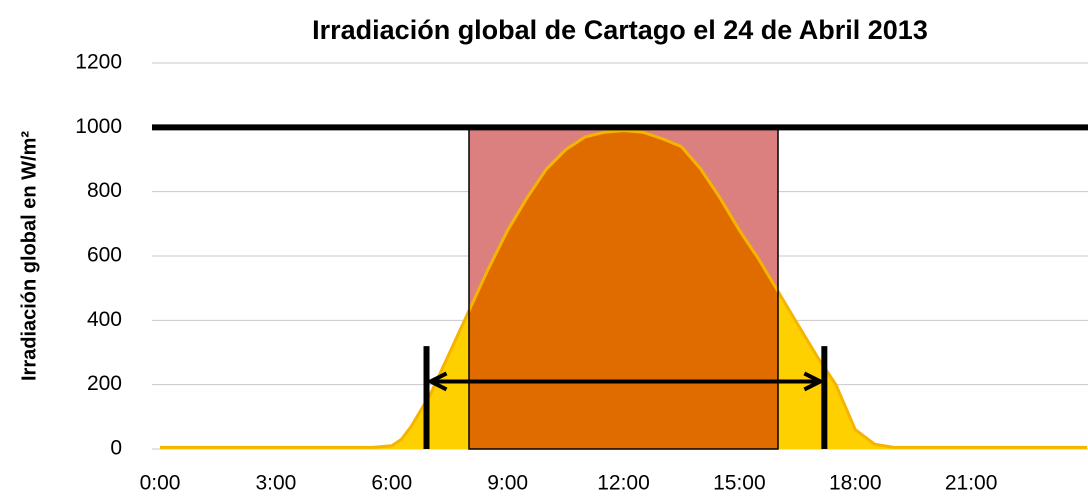 The height and width of the screenshot is (502, 1088). I want to click on y-axis-label: Irradiación global en W/m², so click(29, 256).